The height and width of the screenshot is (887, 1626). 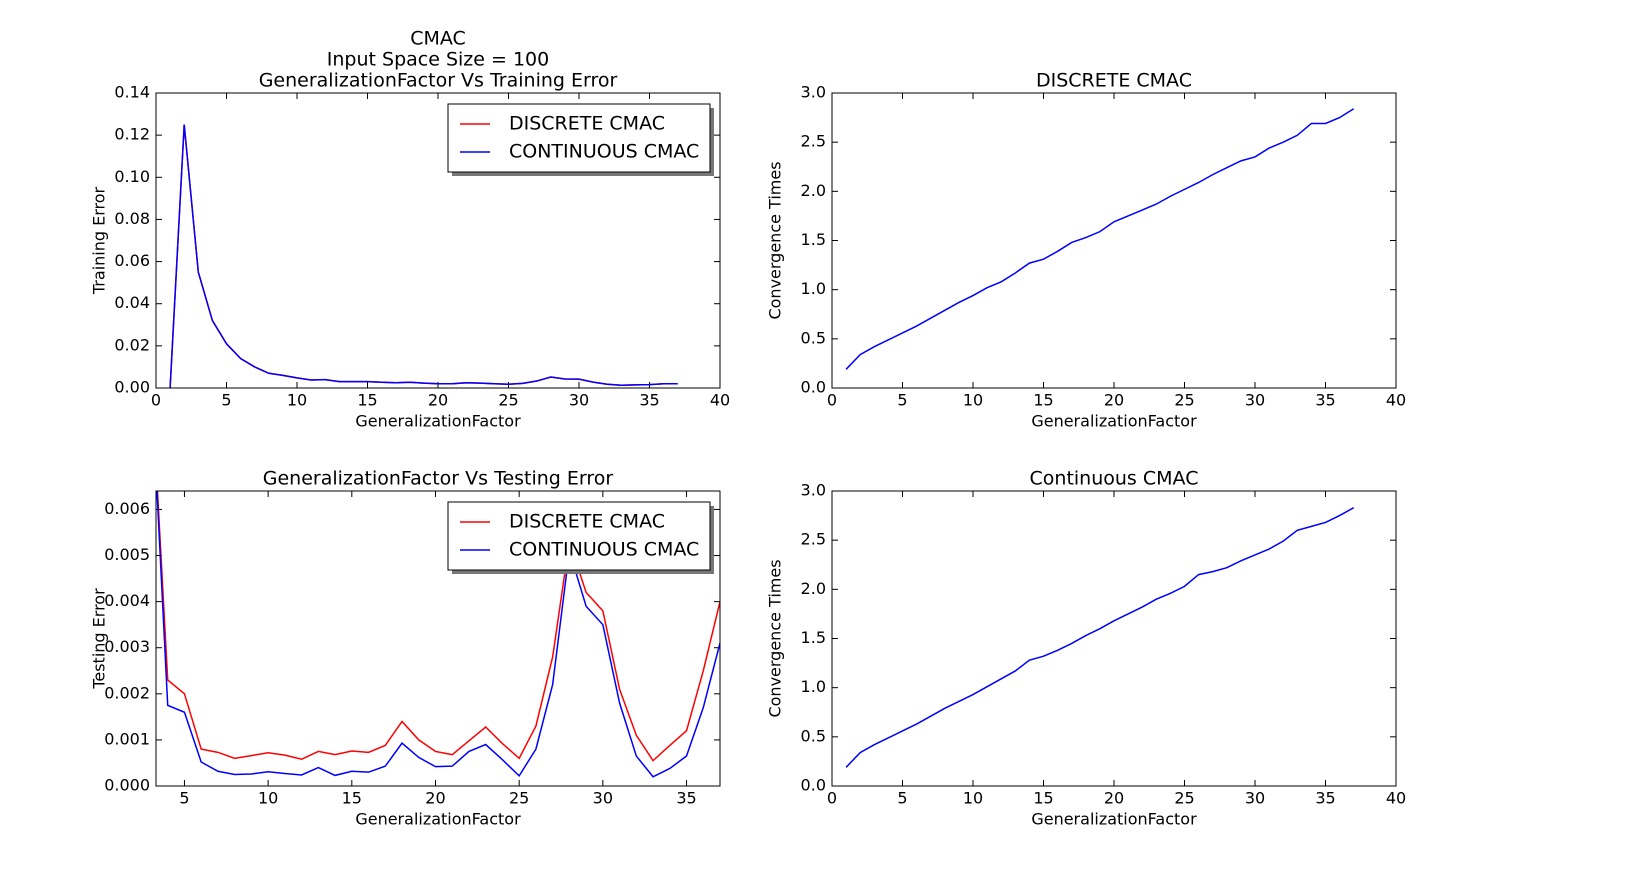 I want to click on chart-title: GeneralizationFactor Vs Training Error, so click(x=438, y=81).